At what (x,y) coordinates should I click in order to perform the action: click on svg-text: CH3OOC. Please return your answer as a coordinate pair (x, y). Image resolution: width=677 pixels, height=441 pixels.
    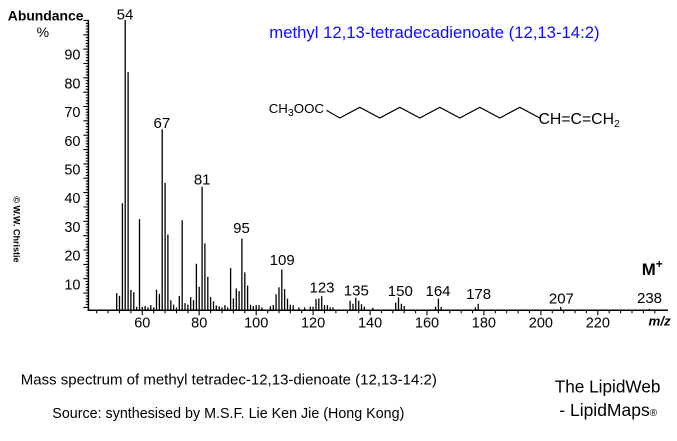
    Looking at the image, I should click on (297, 110).